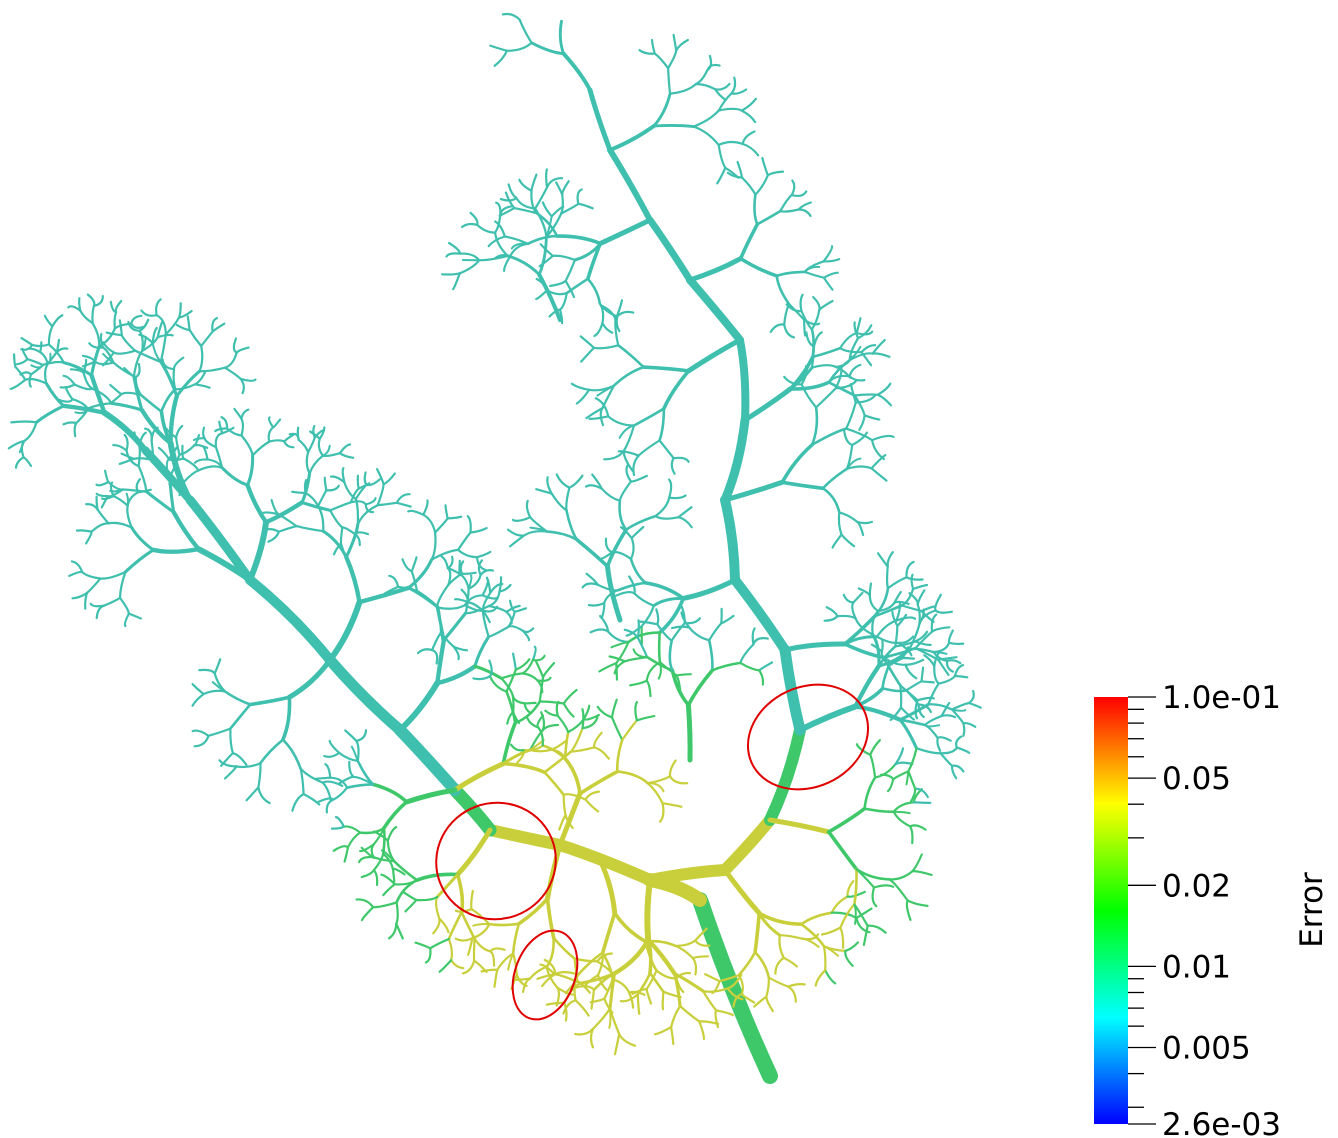  Describe the element at coordinates (1196, 967) in the screenshot. I see `colorbar-tick-label: 0.01` at that location.